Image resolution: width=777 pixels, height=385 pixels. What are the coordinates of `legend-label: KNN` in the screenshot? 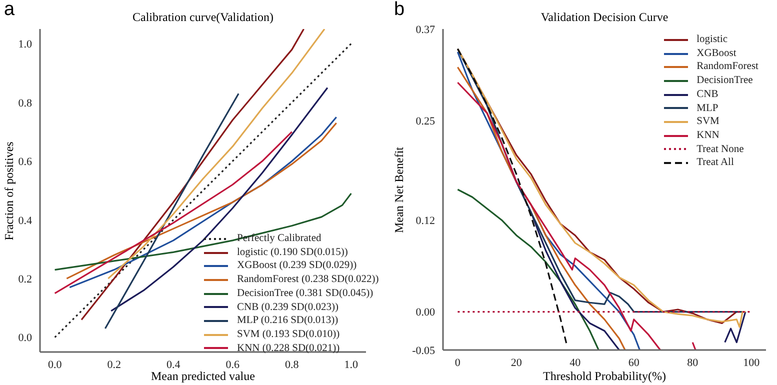 It's located at (708, 135).